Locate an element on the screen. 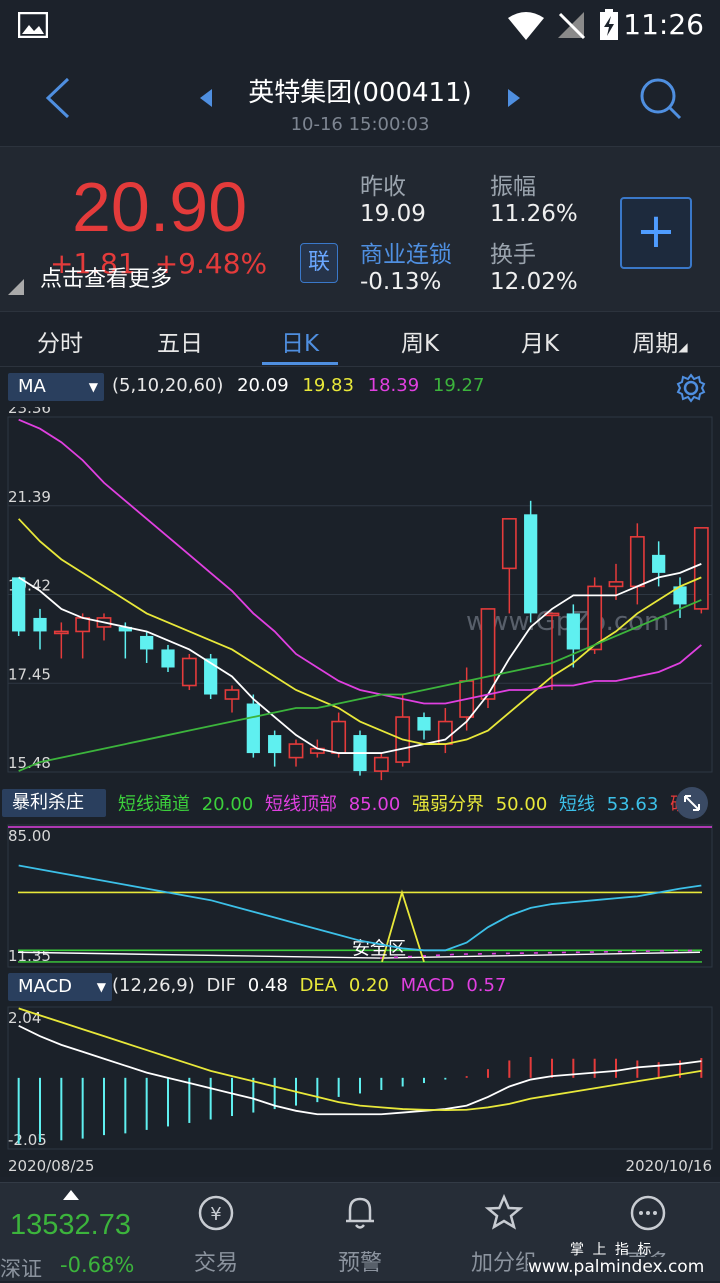  indicator-select: 暴利杀庄 is located at coordinates (54, 803).